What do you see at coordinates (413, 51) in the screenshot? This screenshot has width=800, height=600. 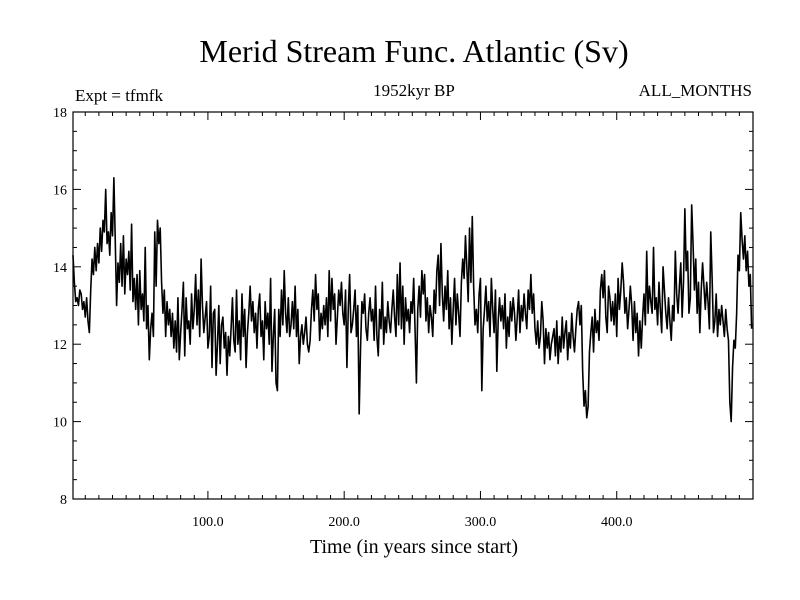 I see `chart-title: Merid Stream Func. Atlantic (Sv)` at bounding box center [413, 51].